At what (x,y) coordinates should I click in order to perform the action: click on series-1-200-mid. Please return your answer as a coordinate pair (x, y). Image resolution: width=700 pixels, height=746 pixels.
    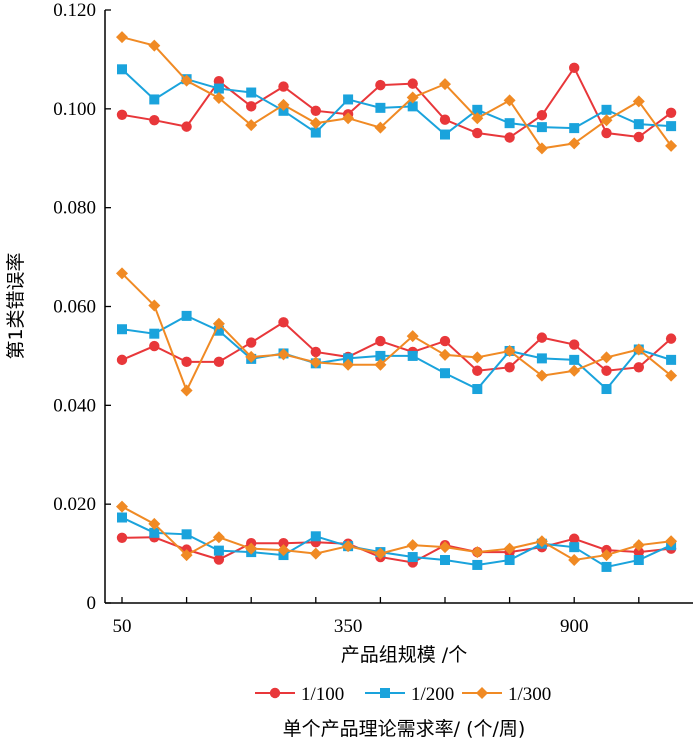
    Looking at the image, I should click on (397, 352).